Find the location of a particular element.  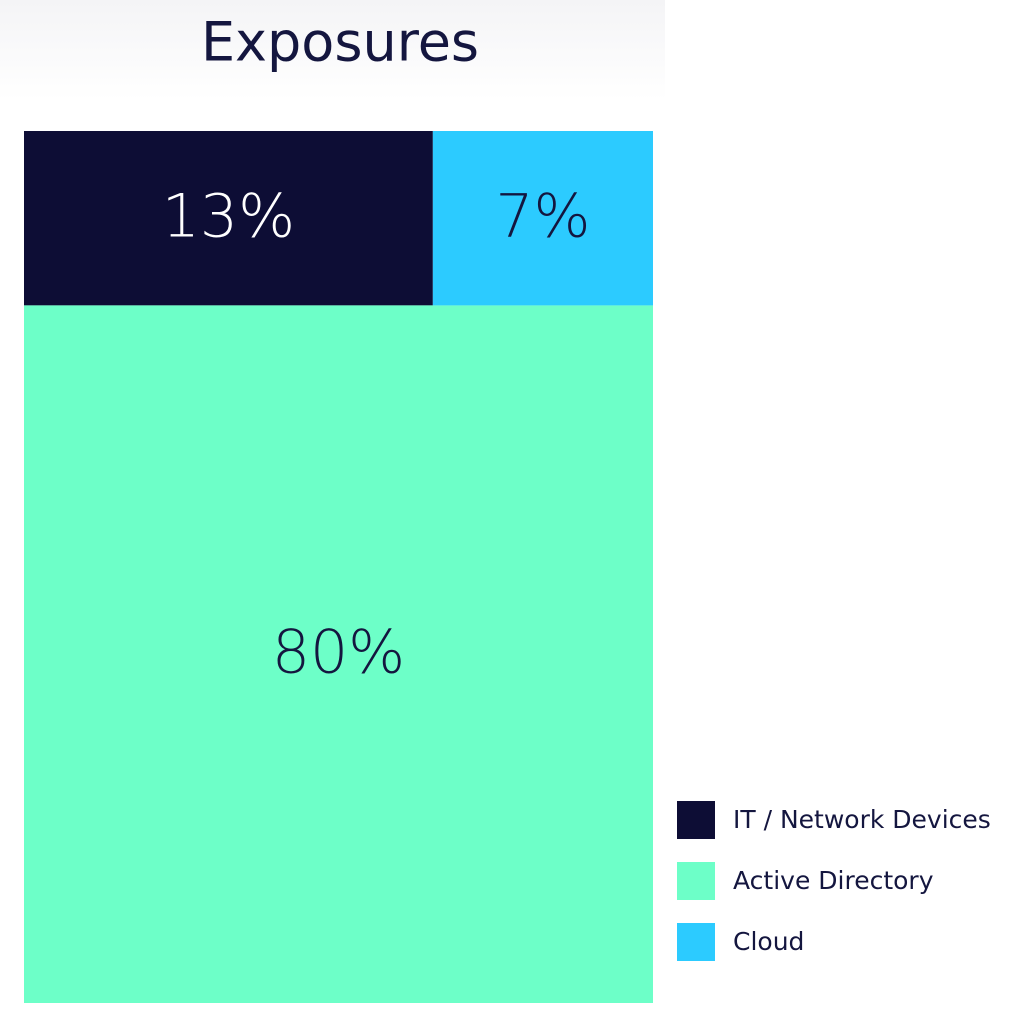

data-label: 13% is located at coordinates (228, 217).